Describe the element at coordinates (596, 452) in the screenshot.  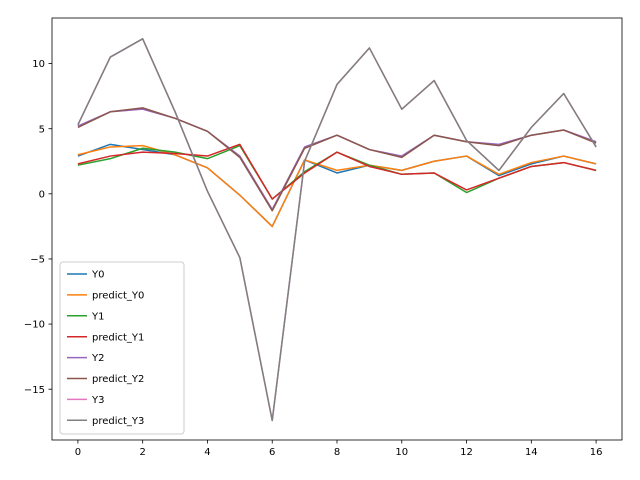
I see `x-tick-label: 16` at that location.